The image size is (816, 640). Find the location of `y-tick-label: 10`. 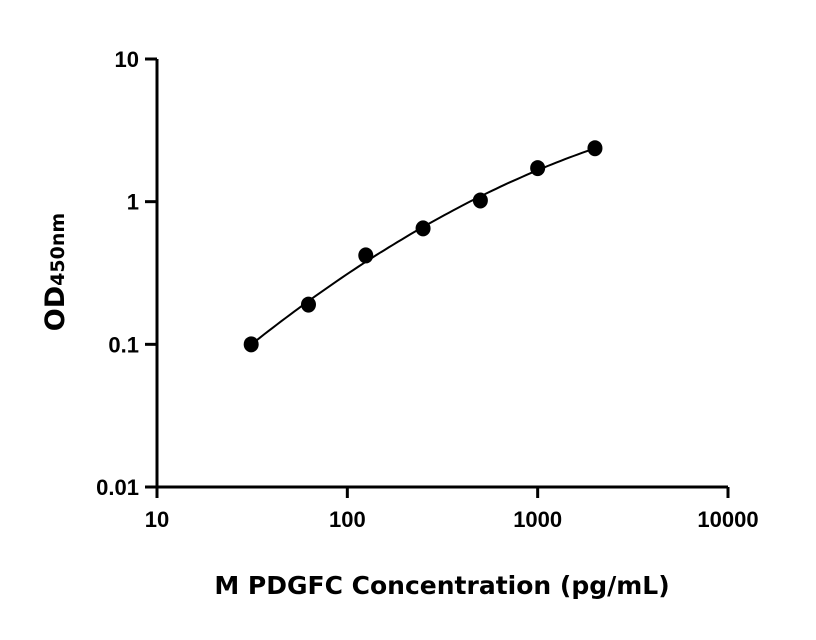

y-tick-label: 10 is located at coordinates (127, 59).